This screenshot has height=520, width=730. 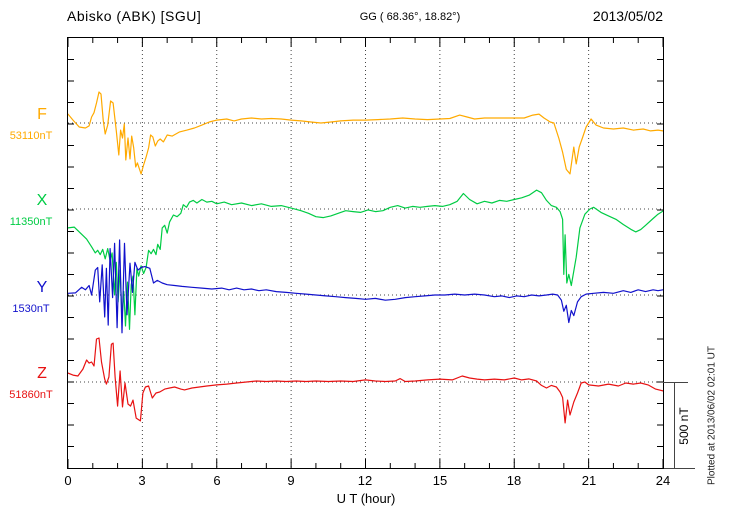 What do you see at coordinates (674, 425) in the screenshot?
I see `scale-bar` at bounding box center [674, 425].